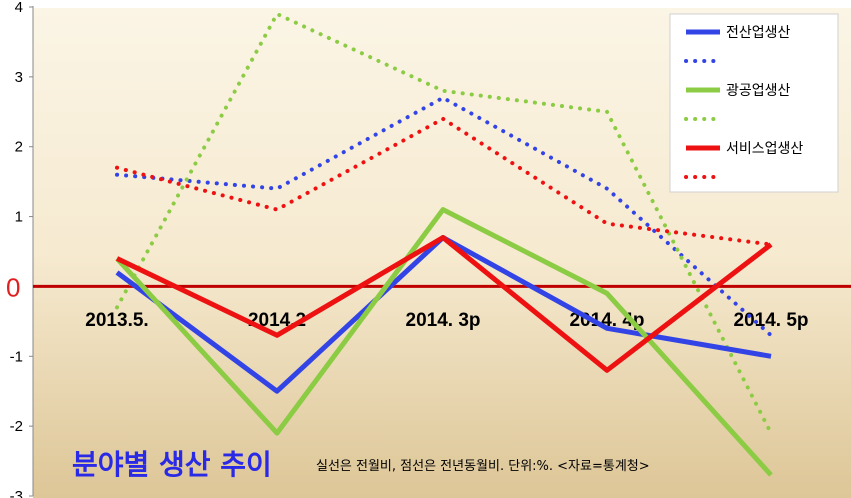 The image size is (851, 498). Describe the element at coordinates (19, 217) in the screenshot. I see `y-tick-label: 1` at that location.